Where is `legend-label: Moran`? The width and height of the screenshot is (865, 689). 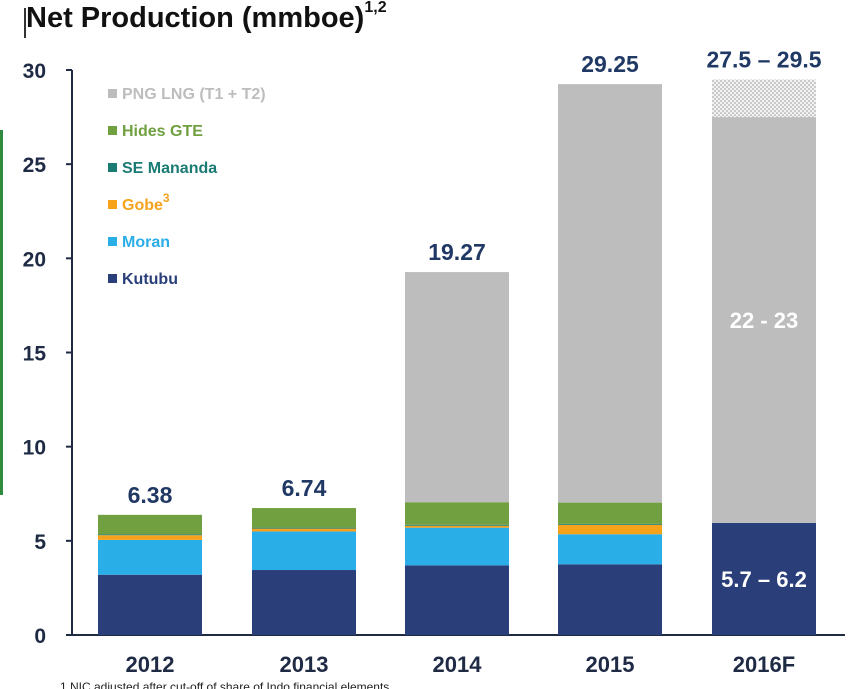 legend-label: Moran is located at coordinates (146, 242).